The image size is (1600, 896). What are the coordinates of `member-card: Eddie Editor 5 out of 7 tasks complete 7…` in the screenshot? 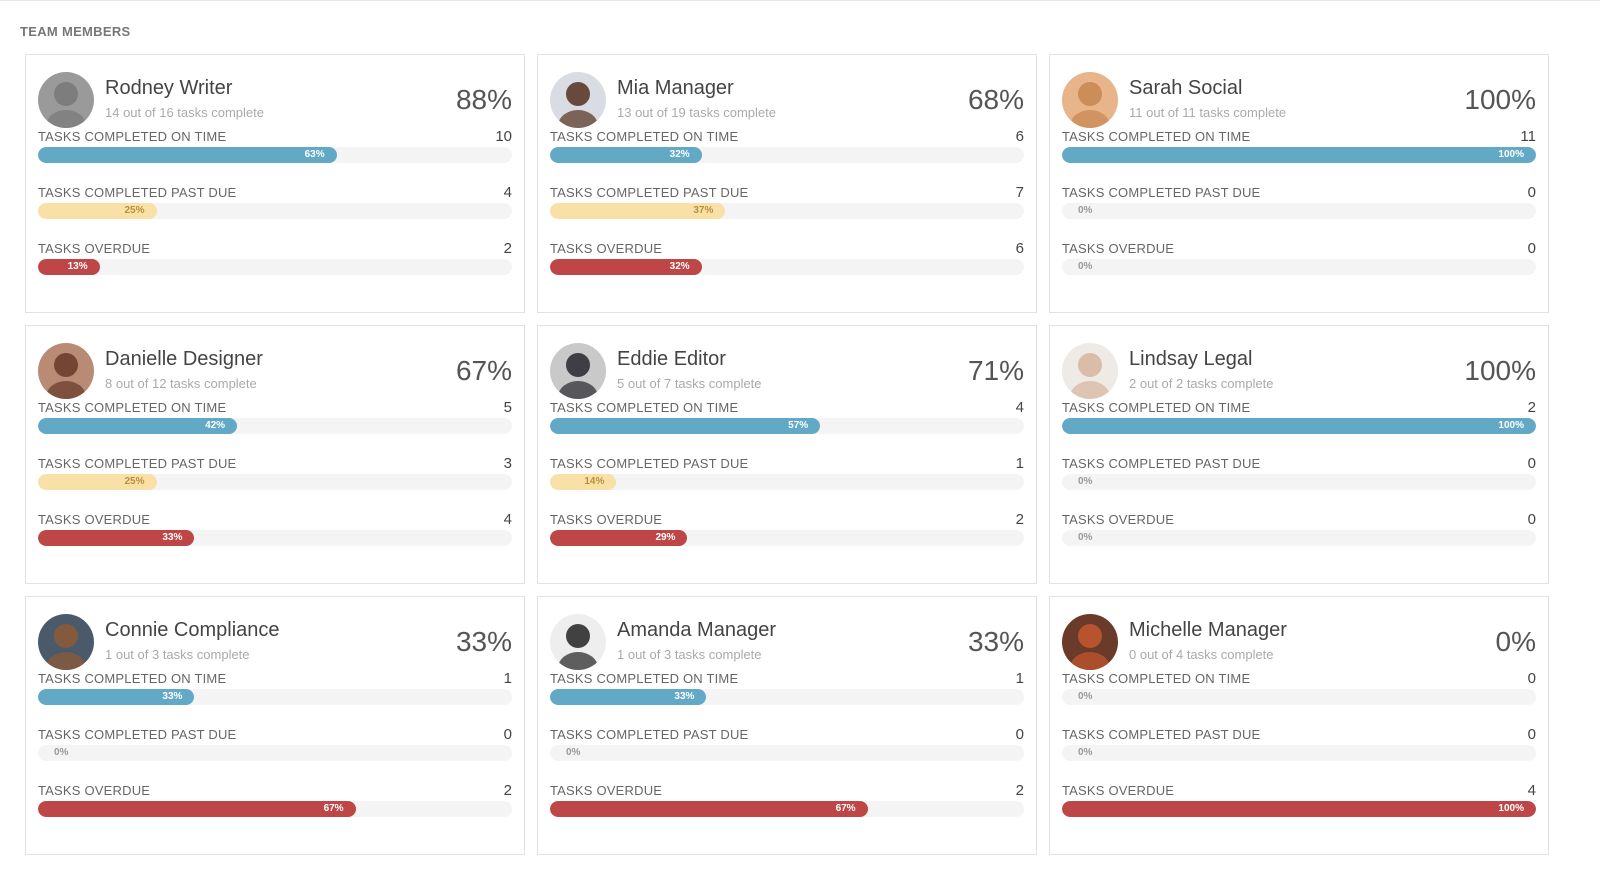 It's located at (787, 454).